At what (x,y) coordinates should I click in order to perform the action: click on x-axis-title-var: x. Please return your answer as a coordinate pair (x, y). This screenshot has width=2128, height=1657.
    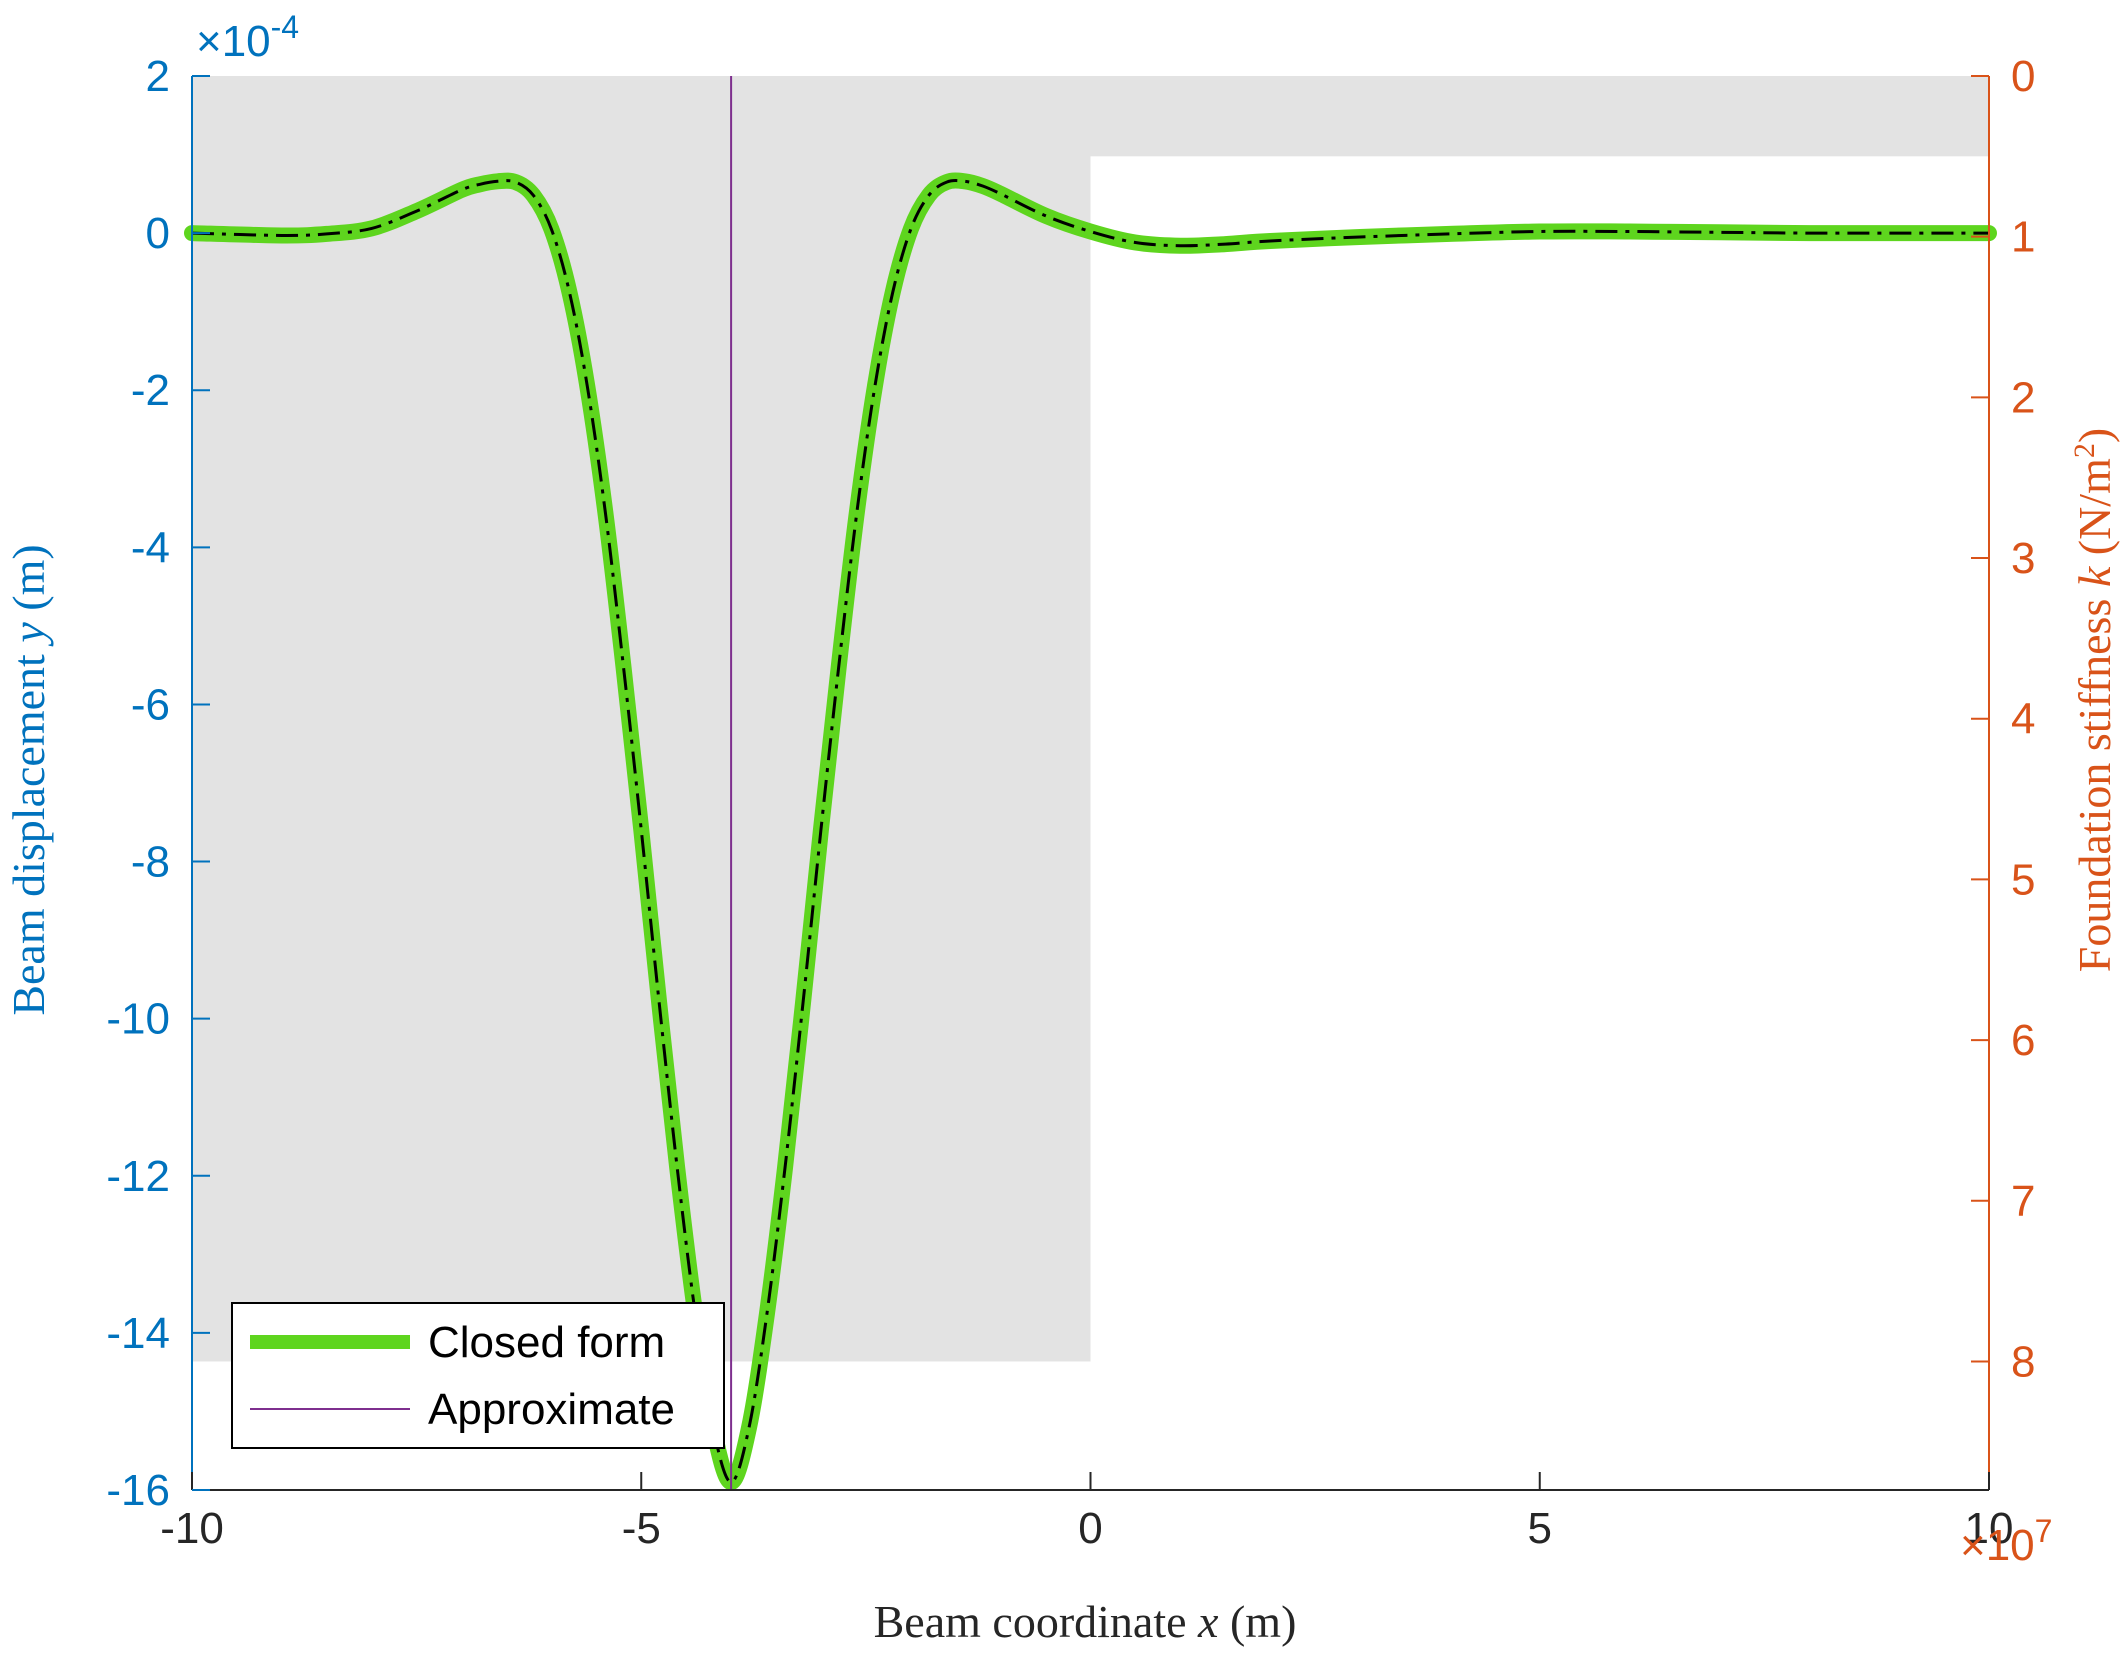
    Looking at the image, I should click on (1208, 1621).